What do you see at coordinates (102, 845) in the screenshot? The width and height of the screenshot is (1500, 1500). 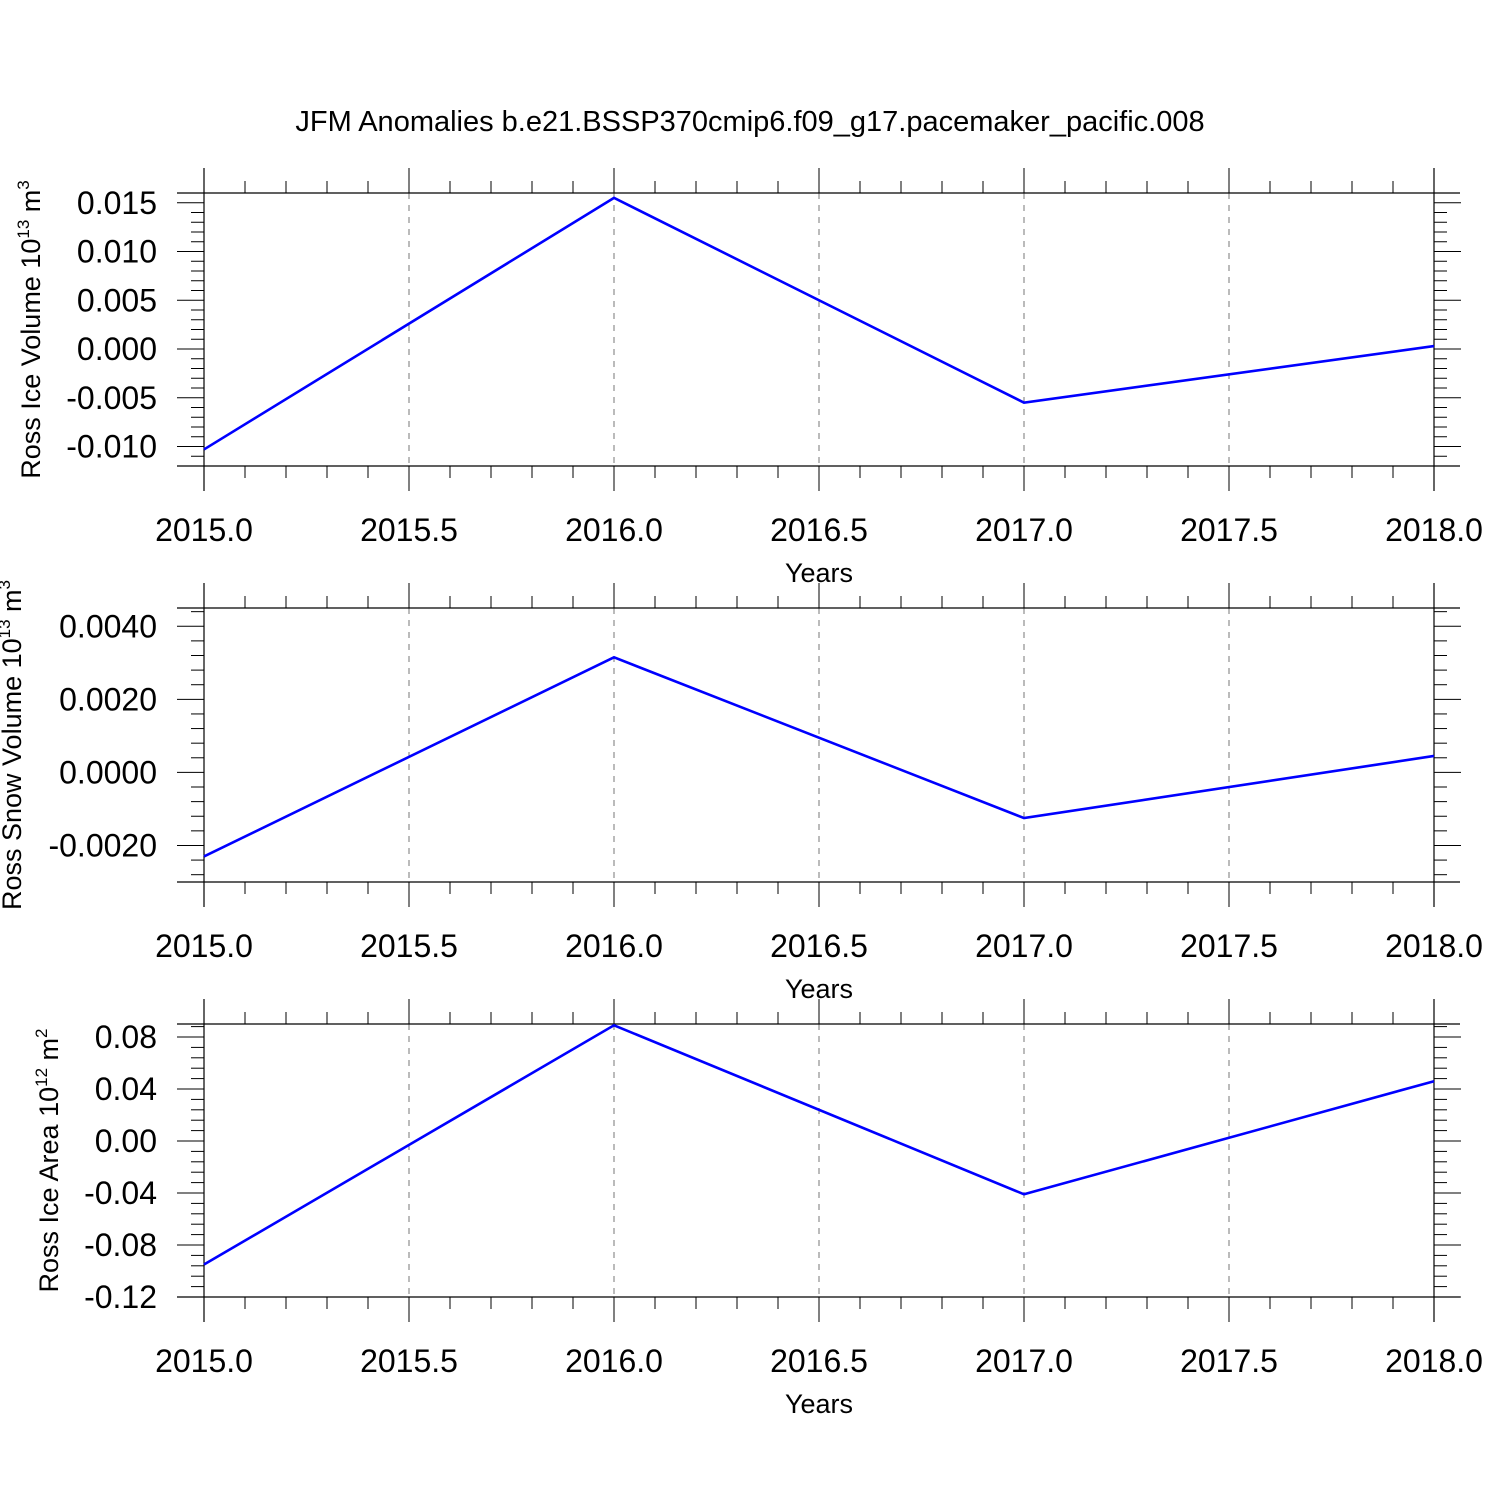 I see `y-tick-label: -0.0020` at bounding box center [102, 845].